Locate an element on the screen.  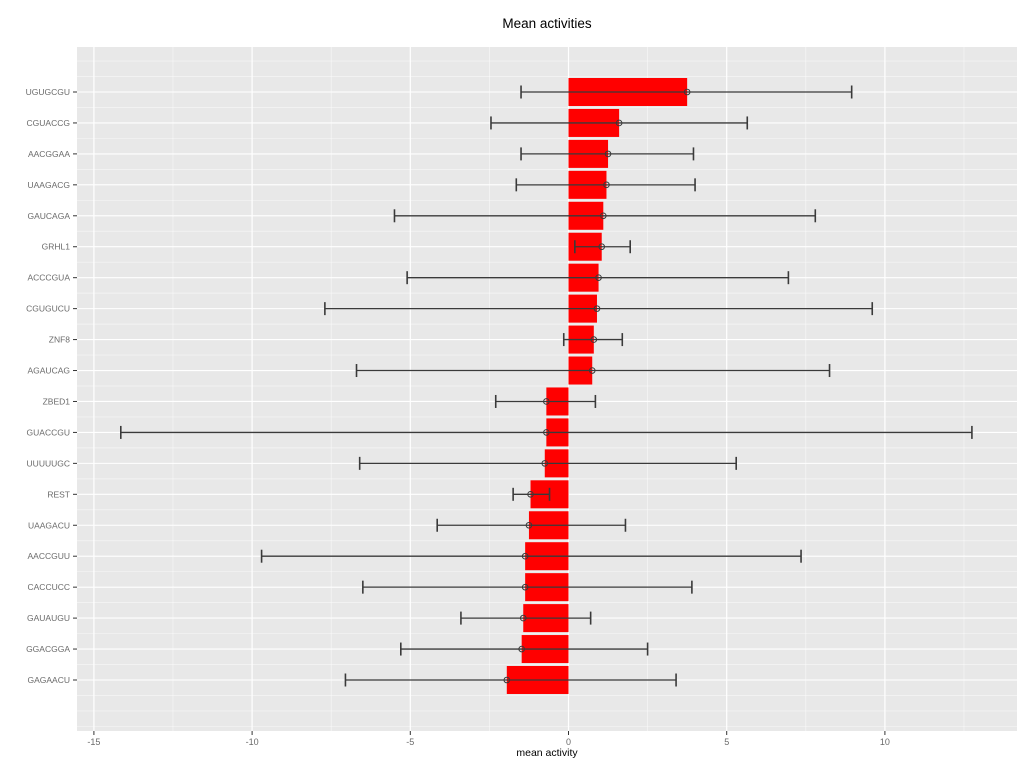
x-tick-label: -10 is located at coordinates (252, 742).